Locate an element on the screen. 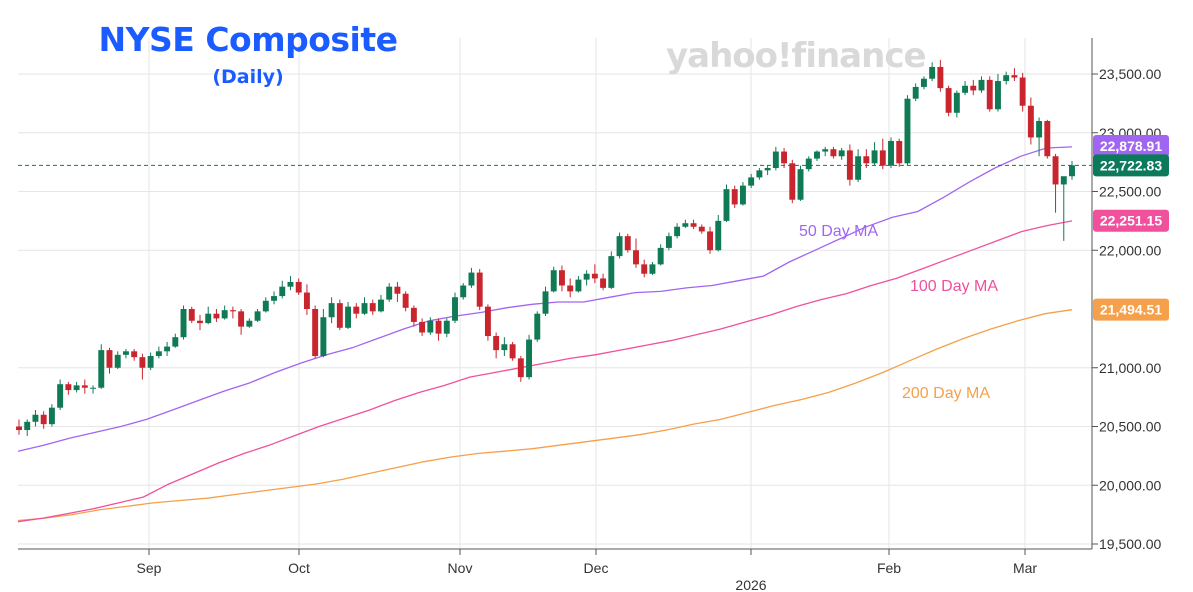 This screenshot has height=592, width=1193. y-tick-label: 21,000.00 is located at coordinates (1130, 368).